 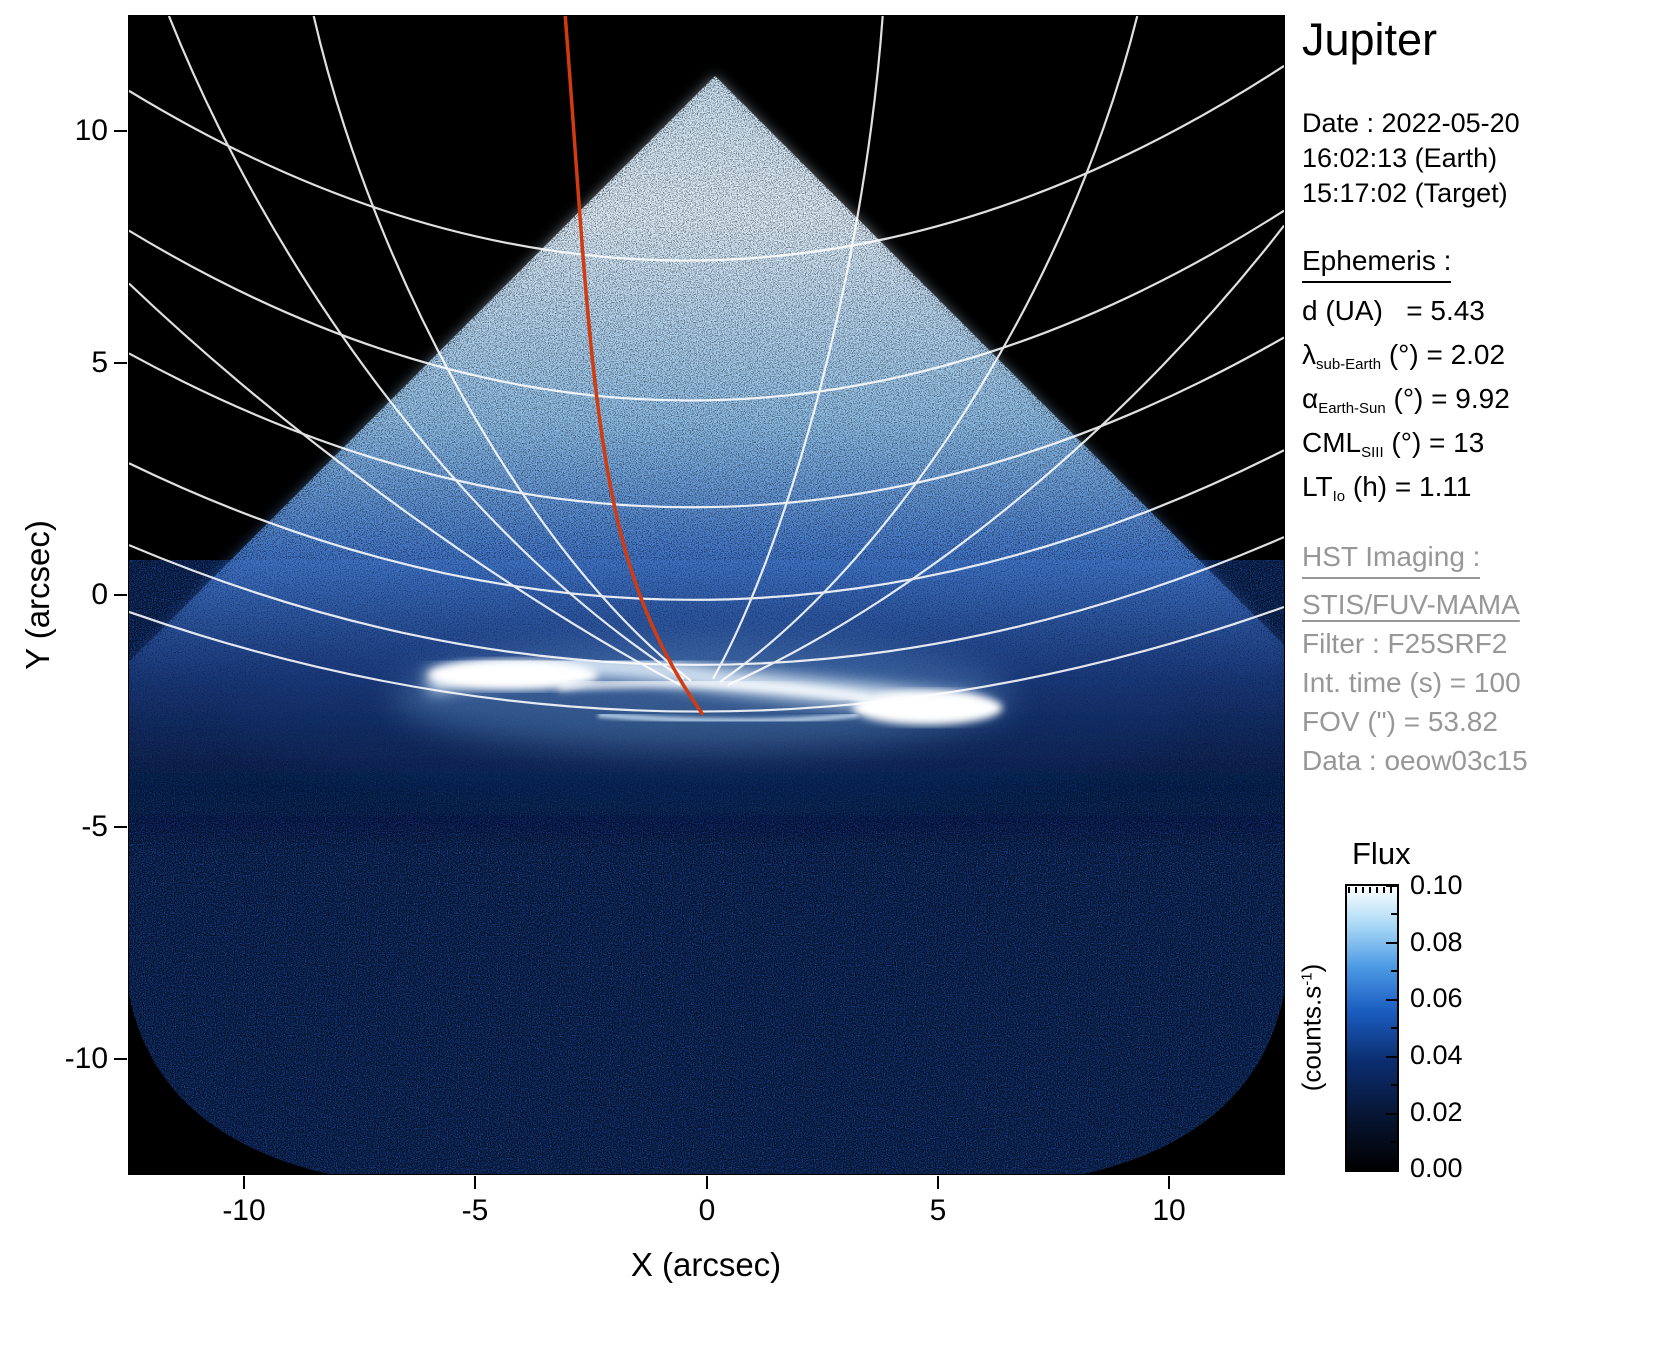 I want to click on colorbar-tick-label: 0.06, so click(x=1436, y=998).